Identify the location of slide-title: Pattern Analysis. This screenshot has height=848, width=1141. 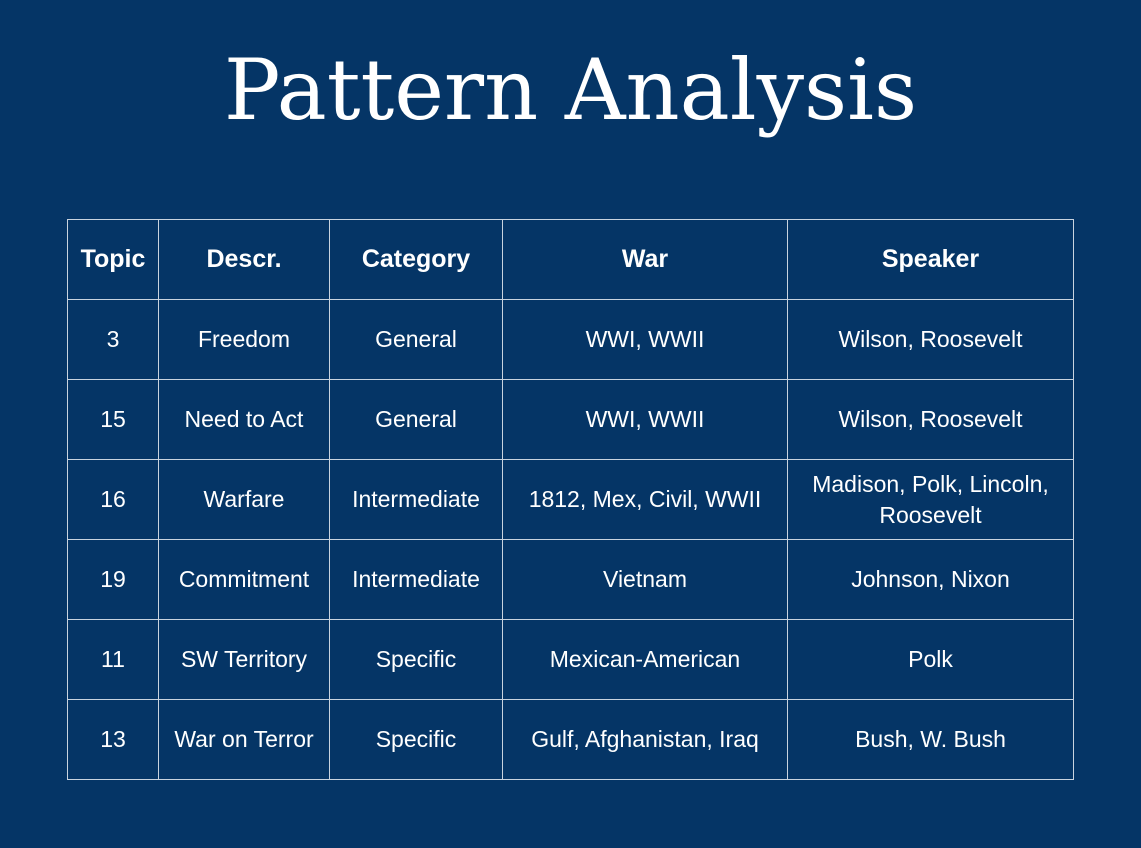
(570, 90).